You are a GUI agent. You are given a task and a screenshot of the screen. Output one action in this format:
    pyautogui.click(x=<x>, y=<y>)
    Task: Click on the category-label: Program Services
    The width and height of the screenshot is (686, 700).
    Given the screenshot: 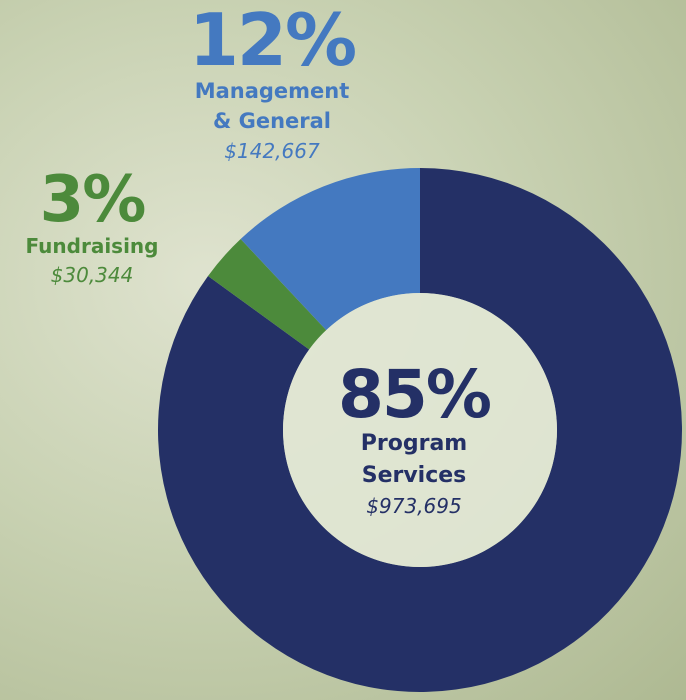 What is the action you would take?
    pyautogui.click(x=414, y=459)
    